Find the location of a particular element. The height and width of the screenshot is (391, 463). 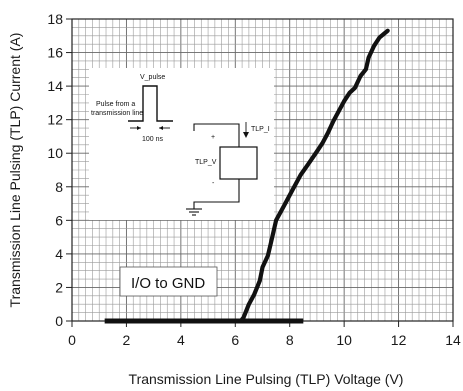

pulse-source-label-1: Pulse from a is located at coordinates (115, 104).